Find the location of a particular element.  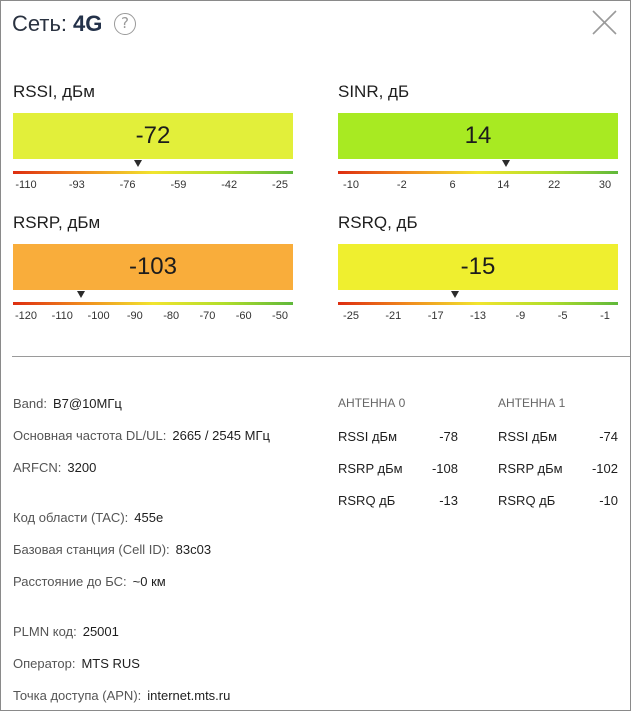

antenna-0-rsrp-row: RSRP дБм -108 is located at coordinates (398, 468).